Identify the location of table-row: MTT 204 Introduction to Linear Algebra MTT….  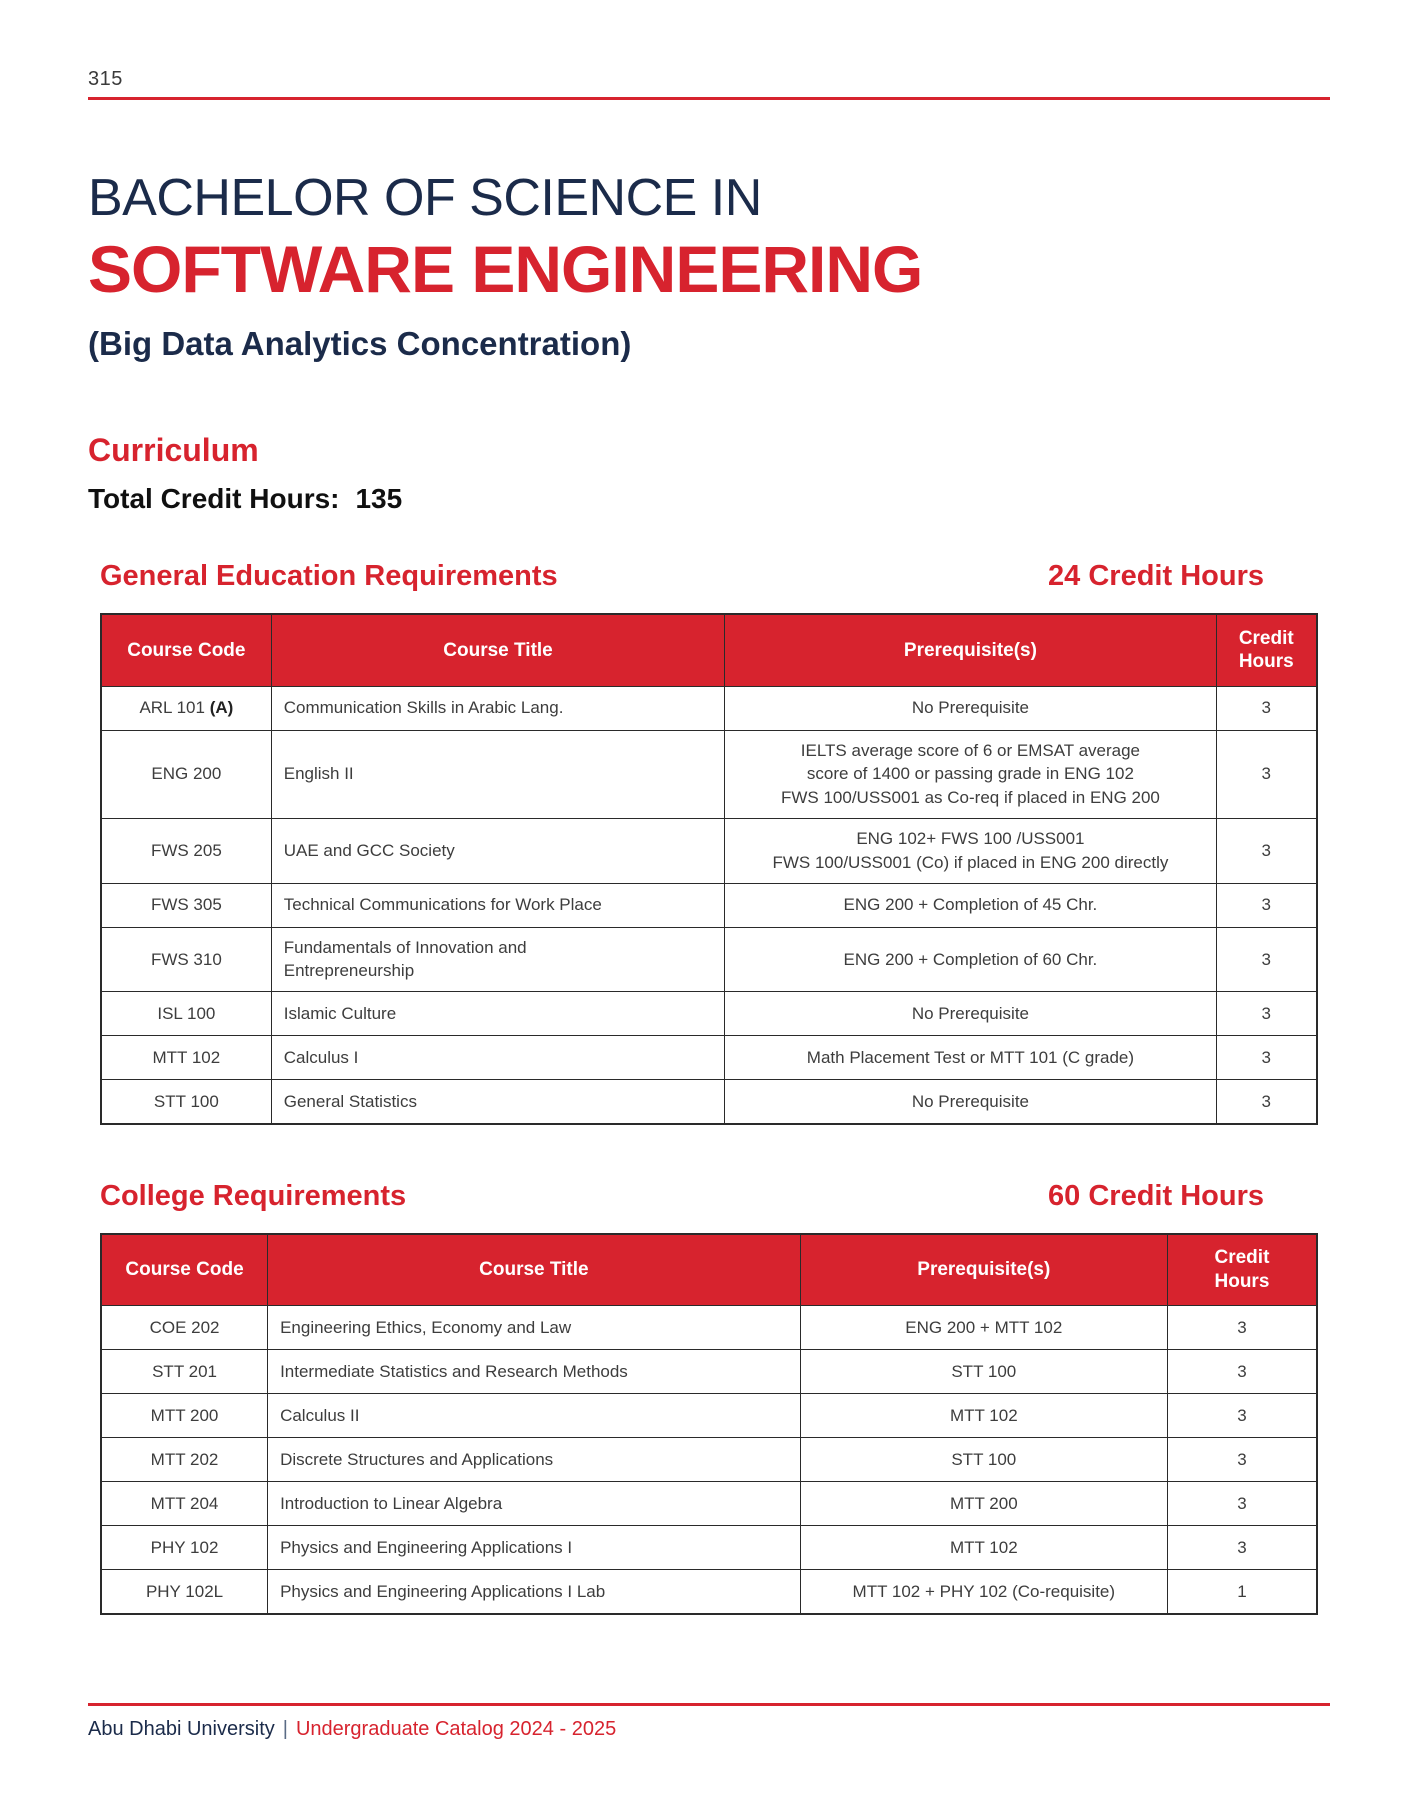
(709, 1504).